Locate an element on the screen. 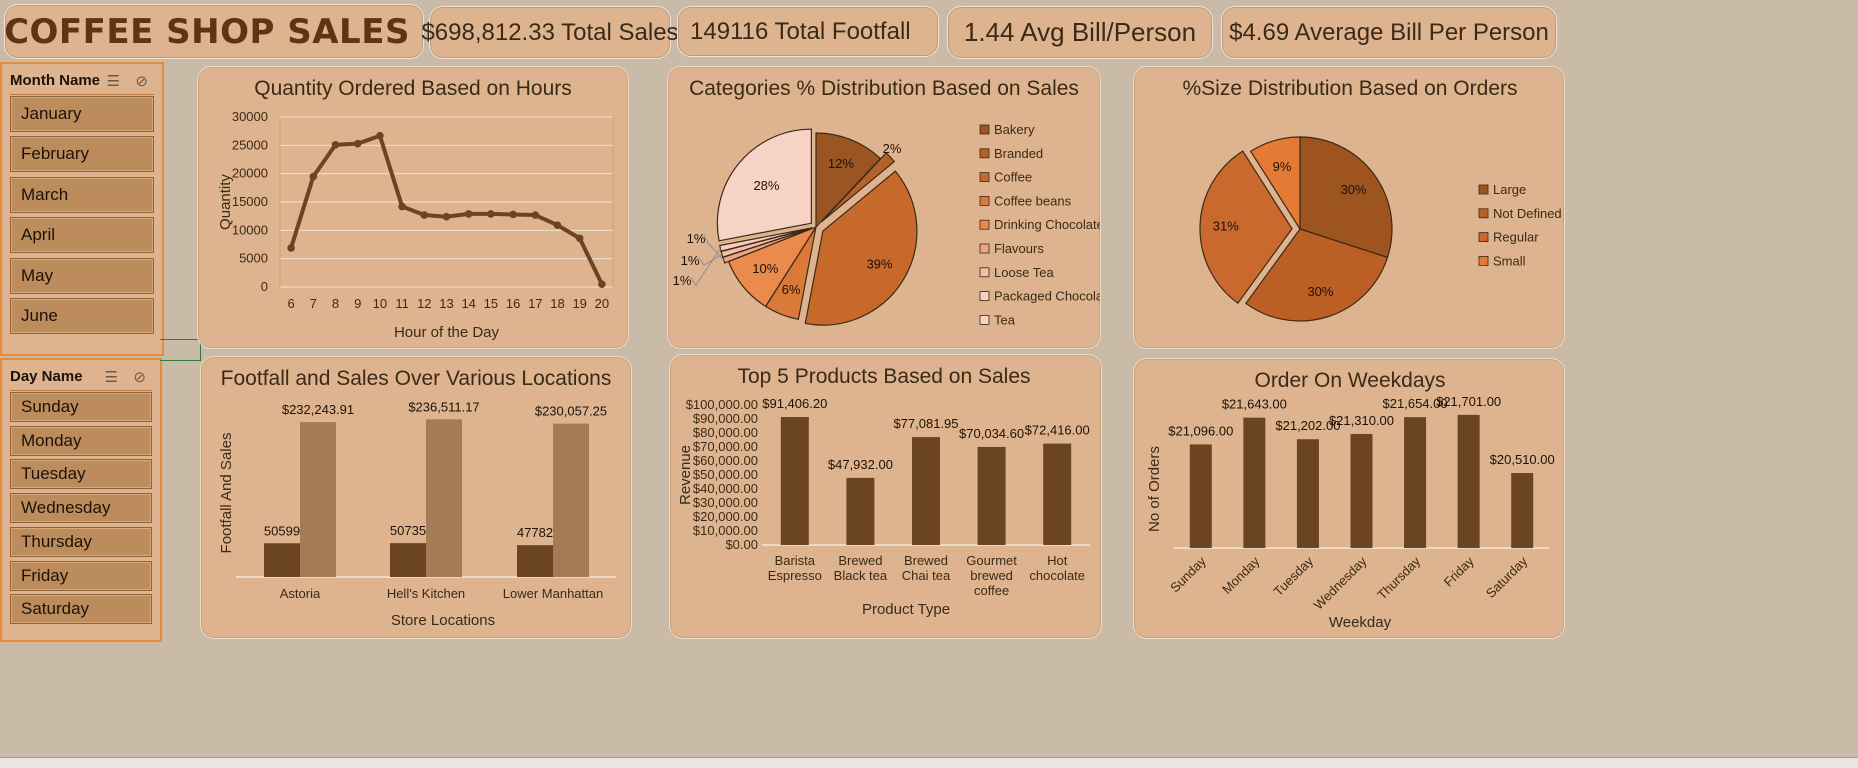 Image resolution: width=1858 pixels, height=768 pixels. day-slicer-item-saturday: Saturday is located at coordinates (81, 609).